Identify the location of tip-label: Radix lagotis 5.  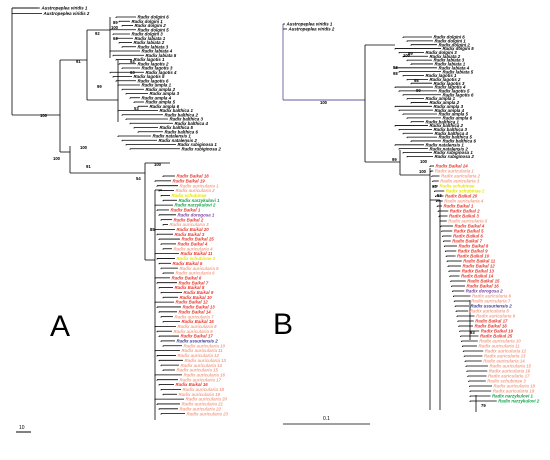
(150, 76).